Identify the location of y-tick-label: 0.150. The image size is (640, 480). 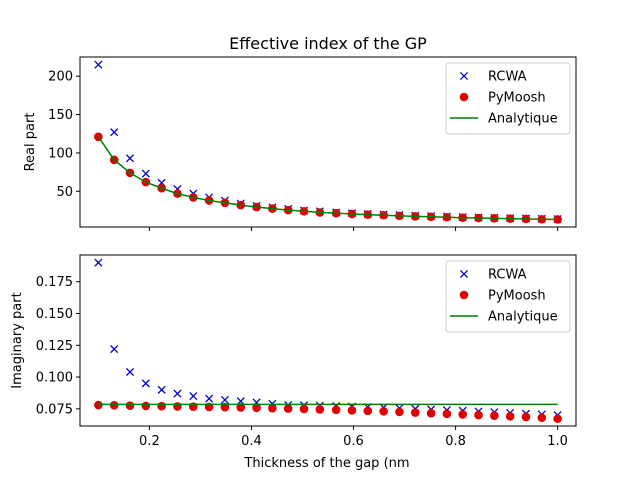
(54, 314).